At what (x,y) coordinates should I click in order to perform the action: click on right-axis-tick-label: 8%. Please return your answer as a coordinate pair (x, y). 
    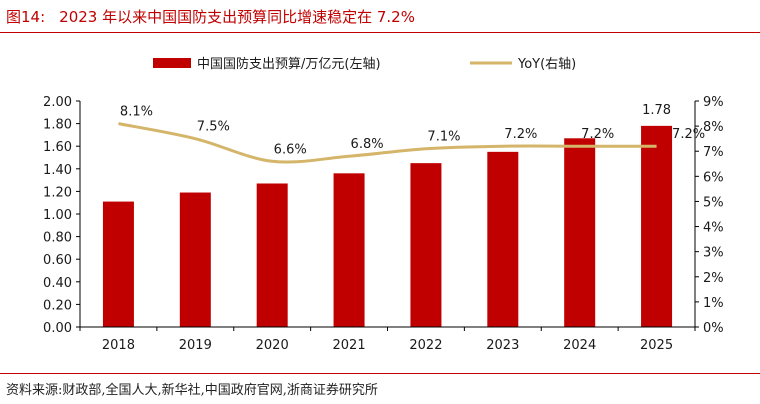
    Looking at the image, I should click on (713, 127).